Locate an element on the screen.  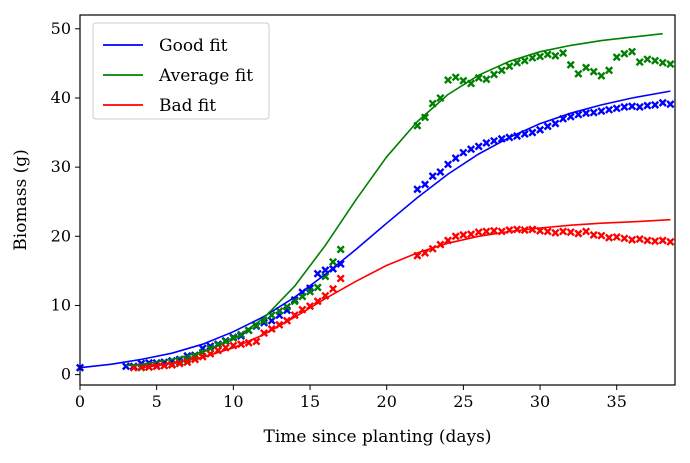
x-tick-label: 10 is located at coordinates (233, 401).